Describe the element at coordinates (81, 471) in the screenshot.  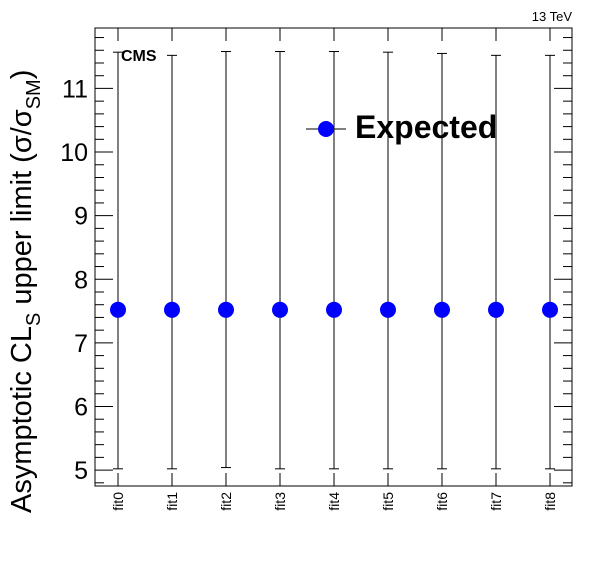
I see `y-tick-label: 5` at that location.